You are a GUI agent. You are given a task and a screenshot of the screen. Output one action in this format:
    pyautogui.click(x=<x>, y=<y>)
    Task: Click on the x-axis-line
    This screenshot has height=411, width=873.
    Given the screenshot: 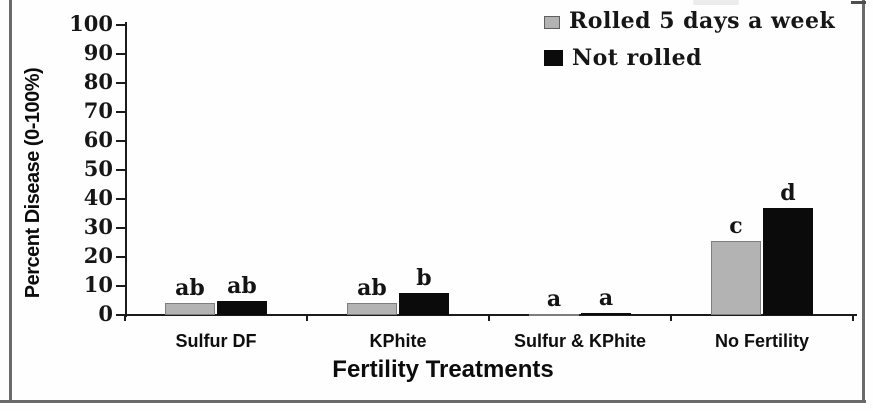 What is the action you would take?
    pyautogui.click(x=491, y=315)
    